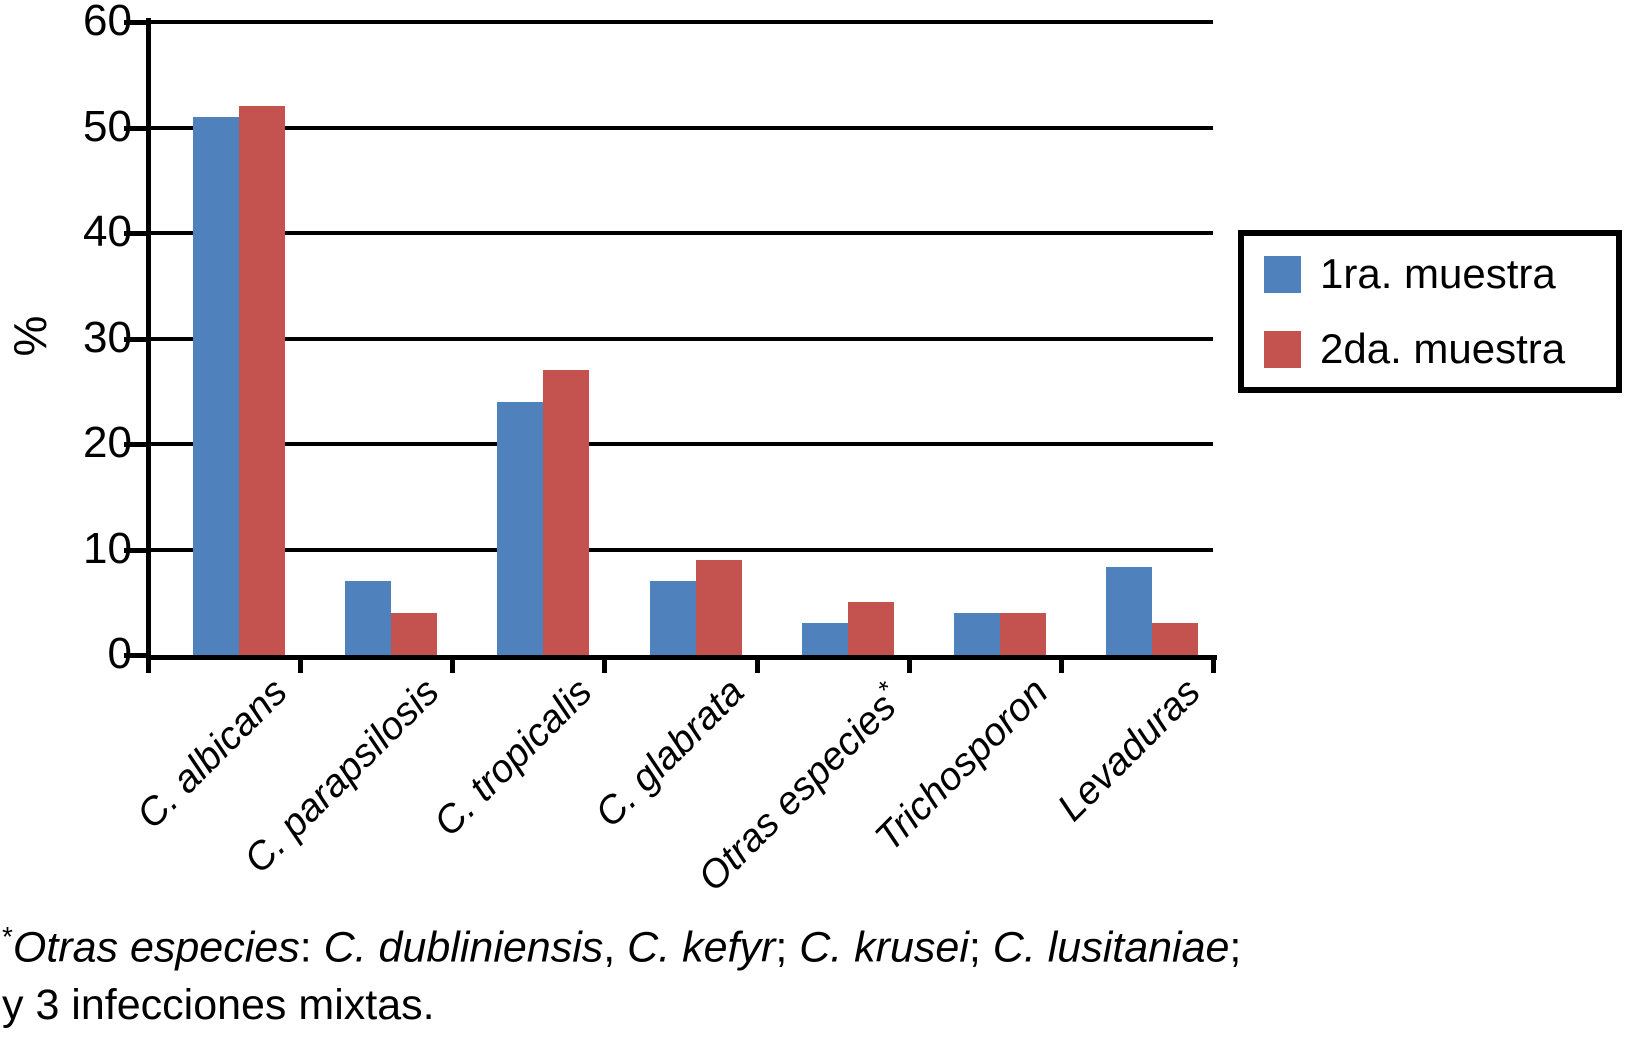 The image size is (1626, 1046). I want to click on bar-series2-cat3, so click(566, 512).